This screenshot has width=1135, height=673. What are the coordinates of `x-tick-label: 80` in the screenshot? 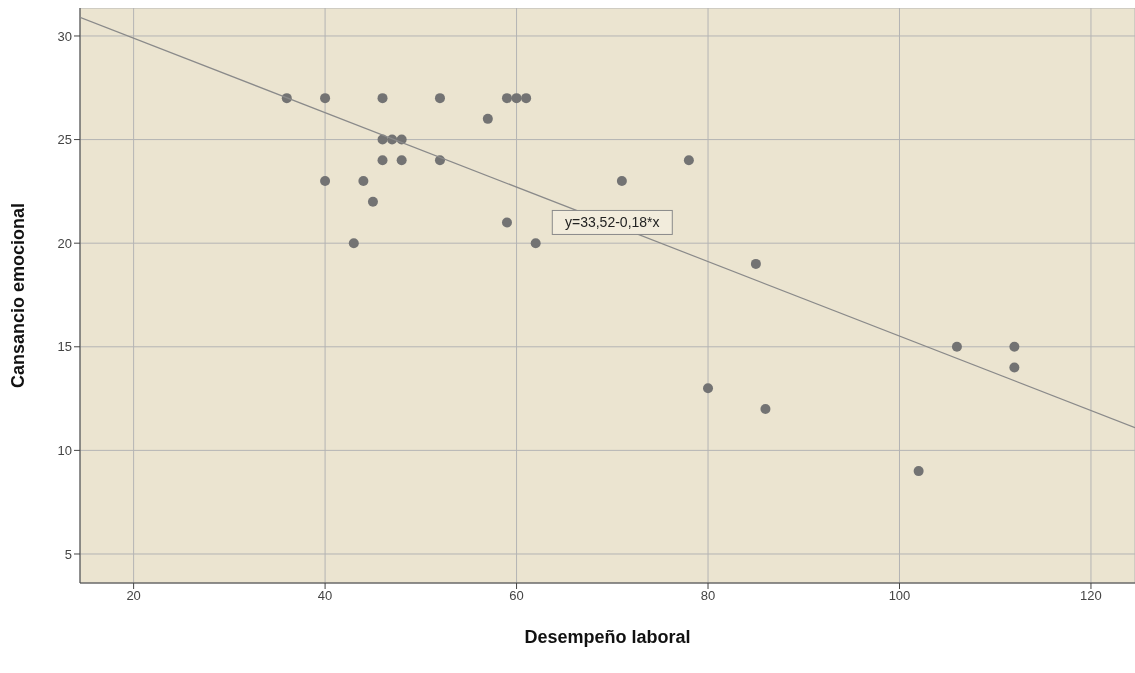 It's located at (708, 596).